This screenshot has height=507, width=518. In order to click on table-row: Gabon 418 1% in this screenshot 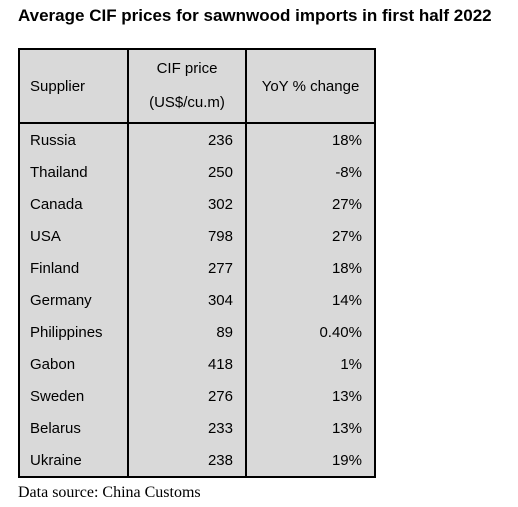, I will do `click(197, 364)`.